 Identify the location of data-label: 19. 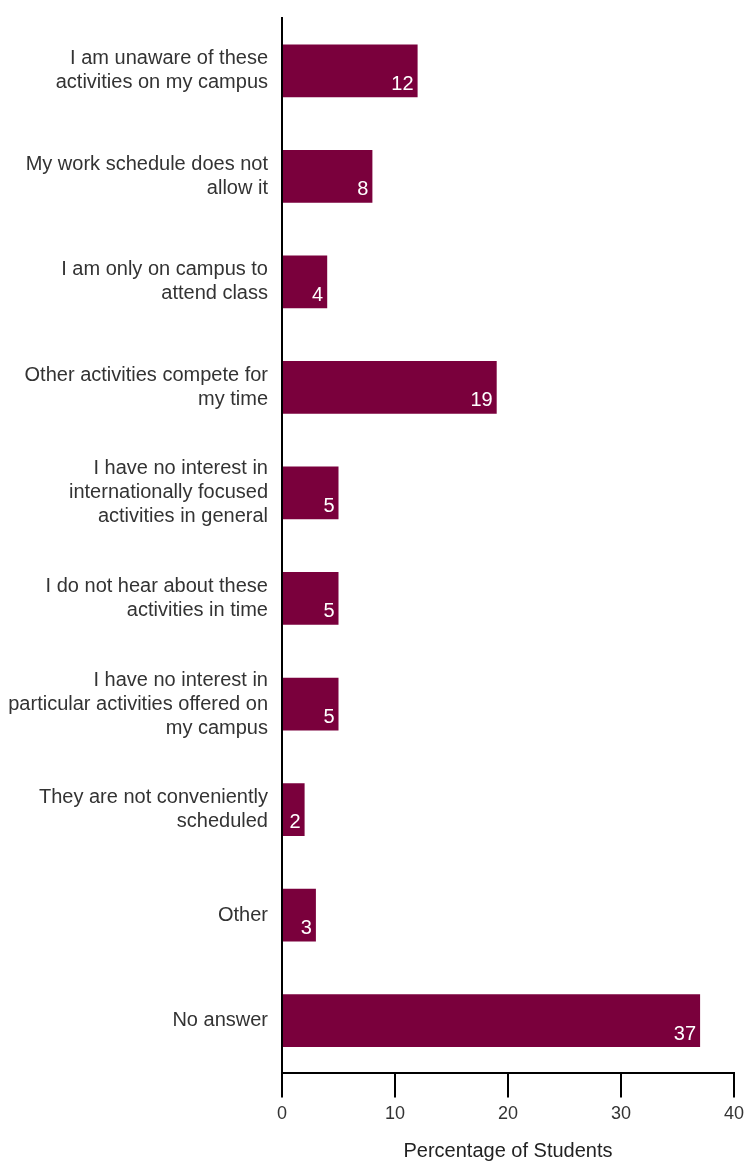
(481, 399).